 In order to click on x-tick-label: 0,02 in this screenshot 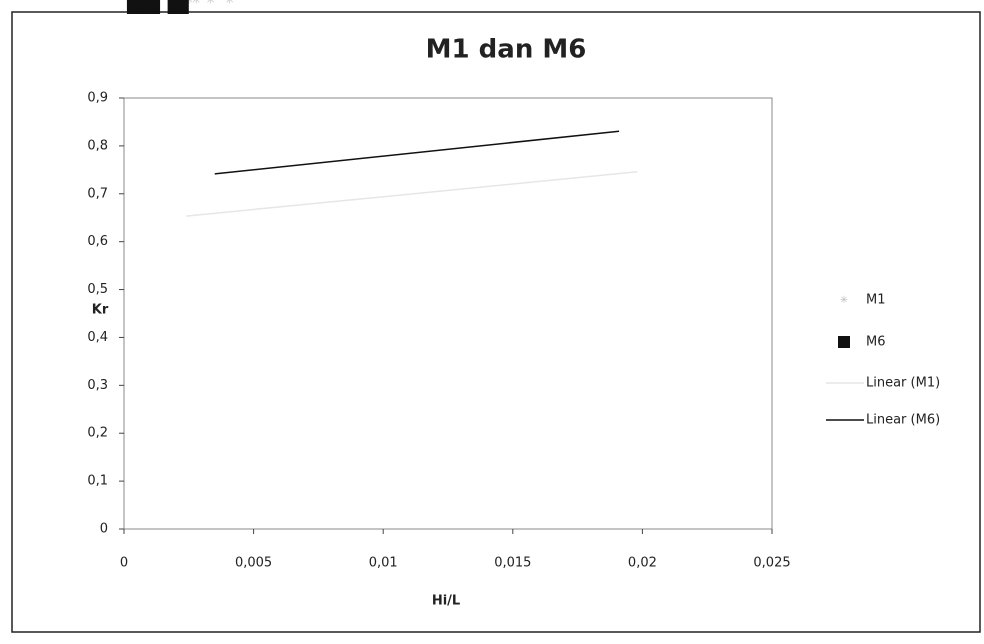, I will do `click(642, 563)`.